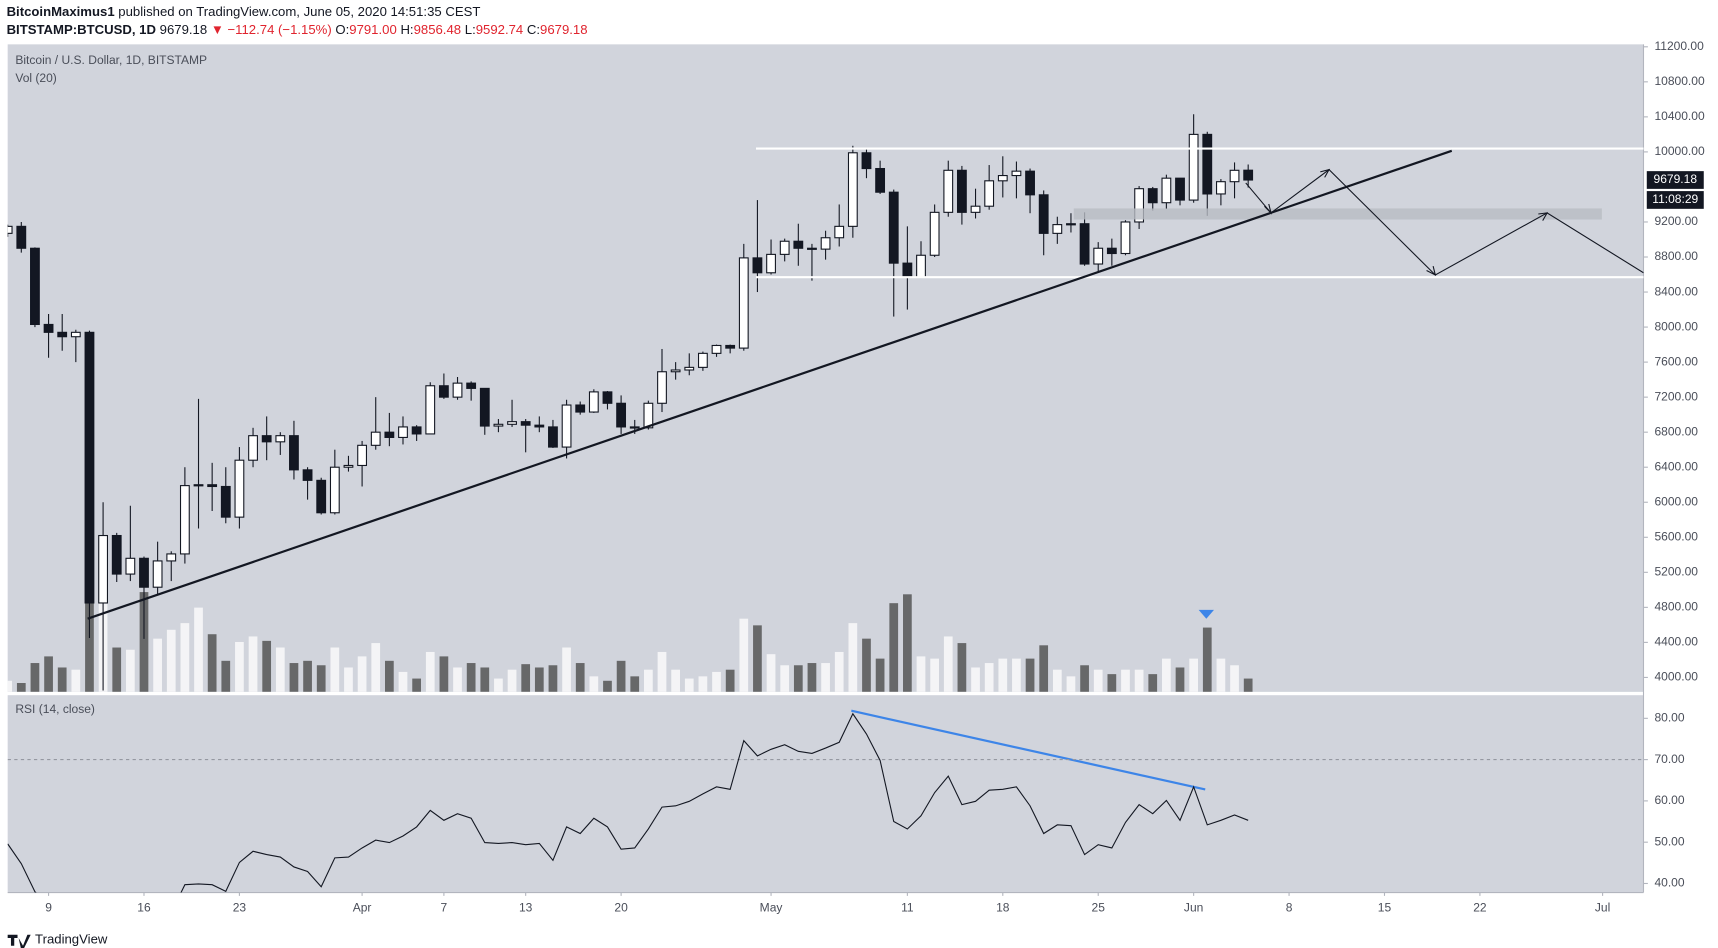 The width and height of the screenshot is (1718, 948). Describe the element at coordinates (1675, 200) in the screenshot. I see `countdown-box` at that location.